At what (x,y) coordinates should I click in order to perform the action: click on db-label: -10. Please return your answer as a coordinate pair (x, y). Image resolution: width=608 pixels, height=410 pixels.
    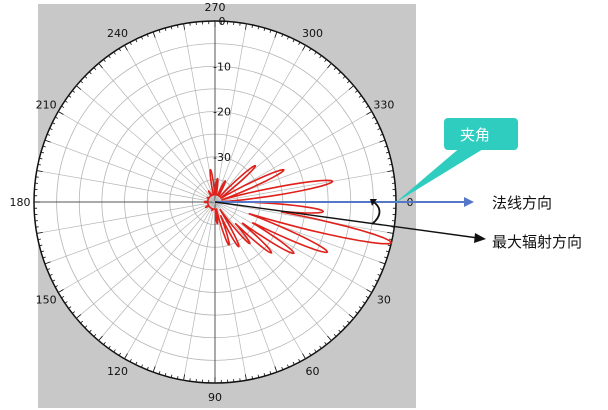
    Looking at the image, I should click on (222, 66).